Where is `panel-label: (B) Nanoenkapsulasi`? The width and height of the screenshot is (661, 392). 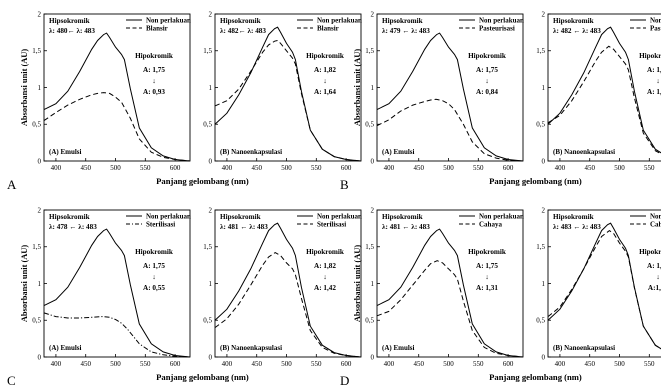
panel-label: (B) Nanoenkapsulasi is located at coordinates (251, 348).